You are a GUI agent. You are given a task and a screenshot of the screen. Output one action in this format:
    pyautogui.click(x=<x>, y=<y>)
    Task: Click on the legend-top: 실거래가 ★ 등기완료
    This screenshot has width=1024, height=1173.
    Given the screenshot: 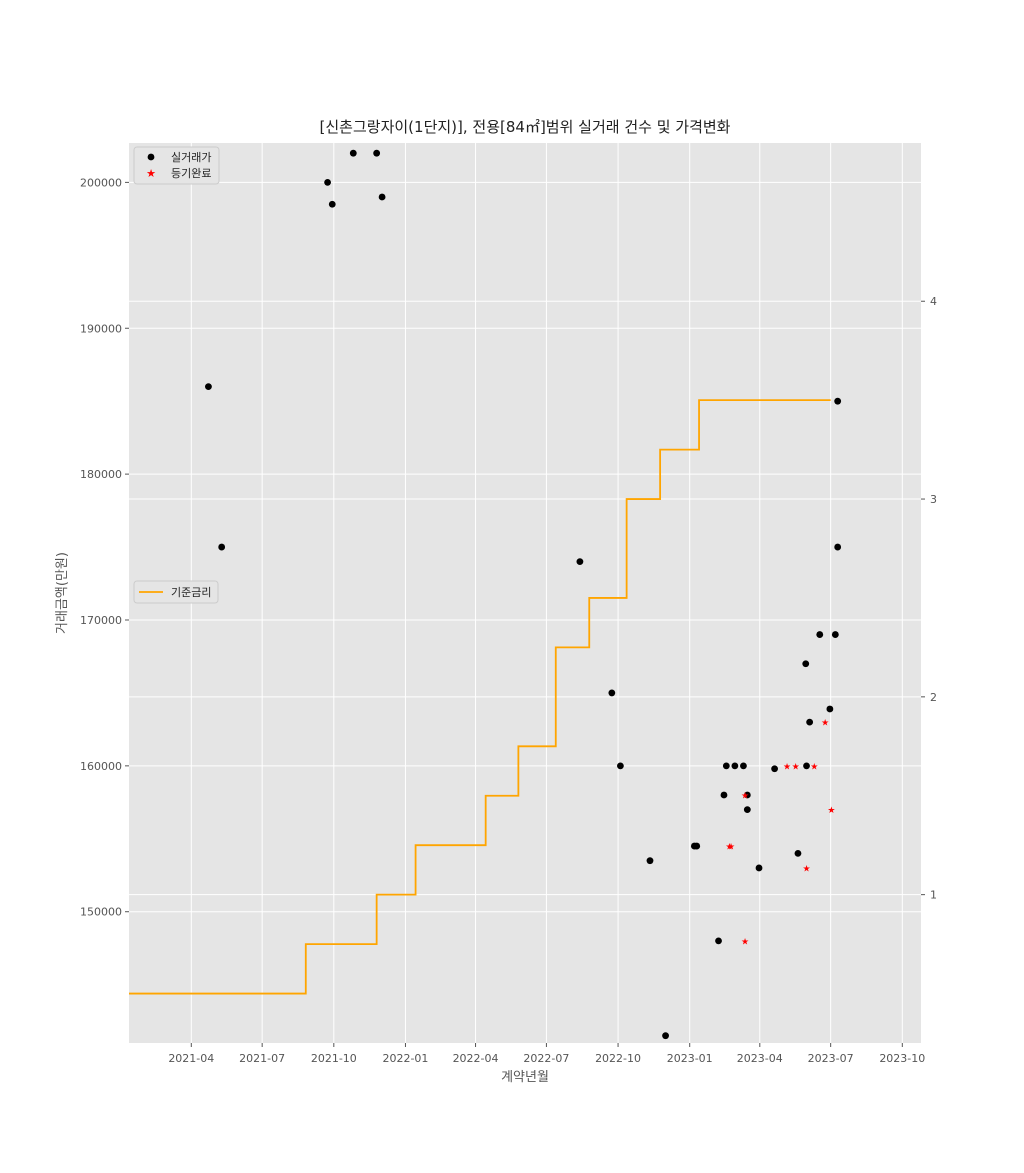 What is the action you would take?
    pyautogui.click(x=176, y=165)
    